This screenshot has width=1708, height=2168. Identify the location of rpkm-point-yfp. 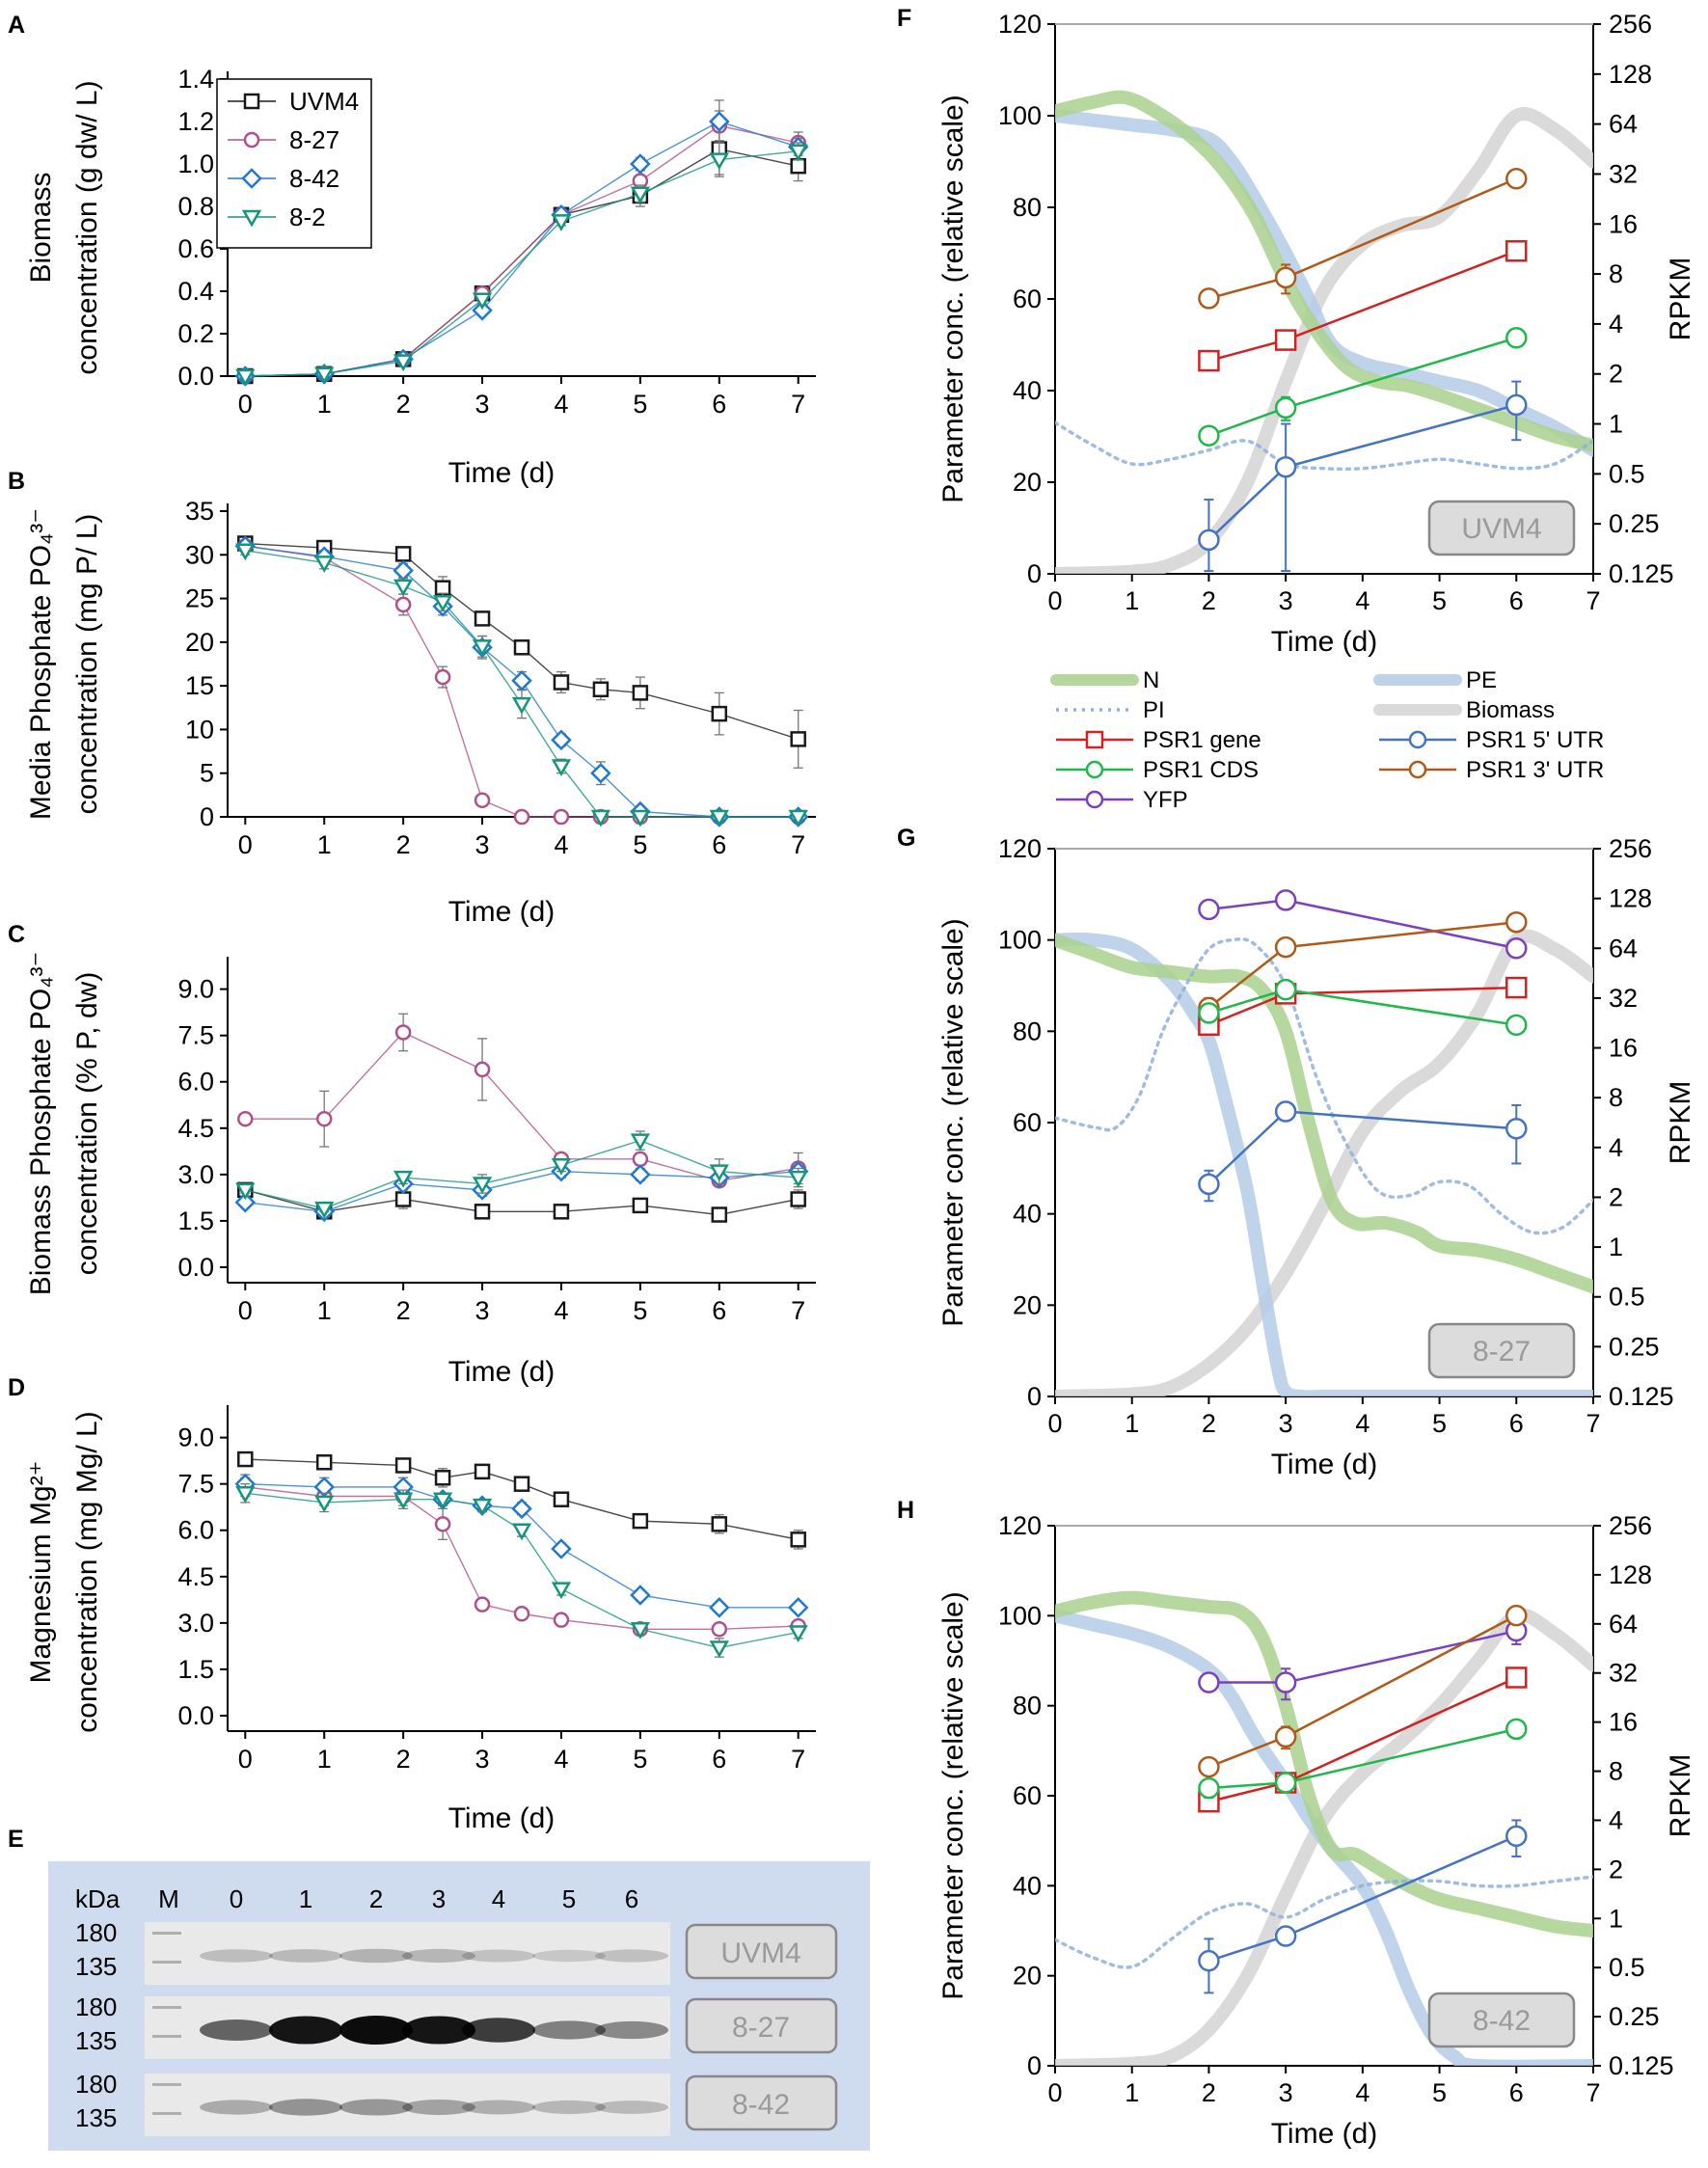
(1285, 900).